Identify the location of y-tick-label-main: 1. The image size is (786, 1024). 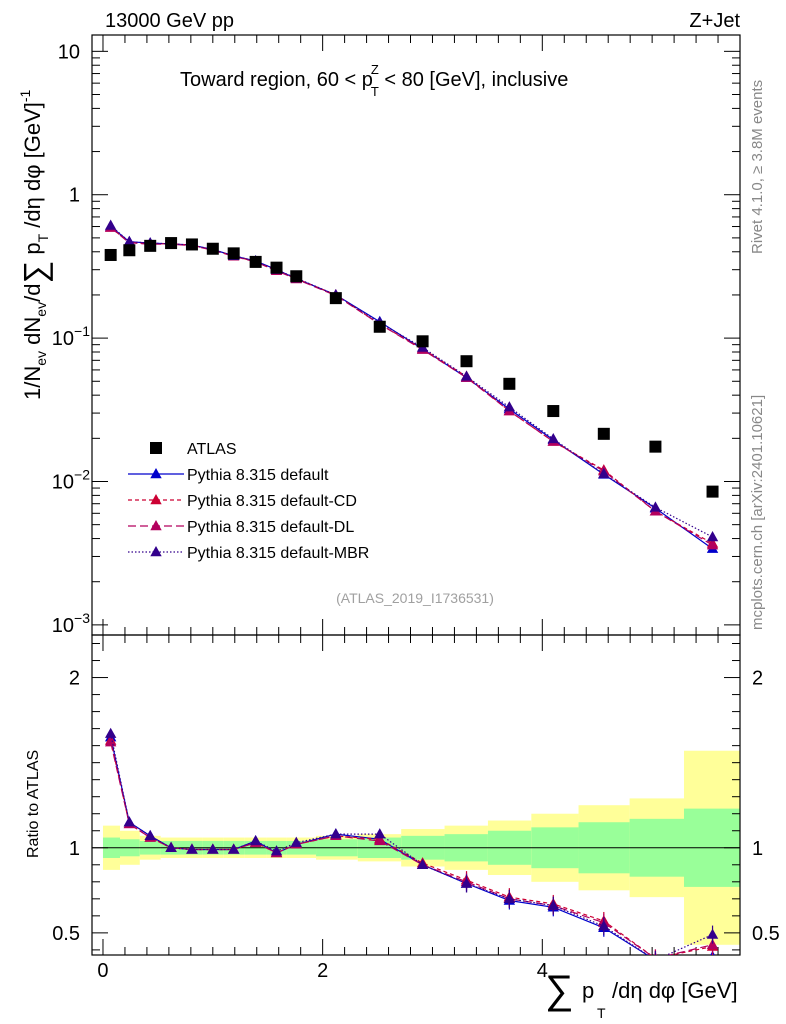
(74, 196).